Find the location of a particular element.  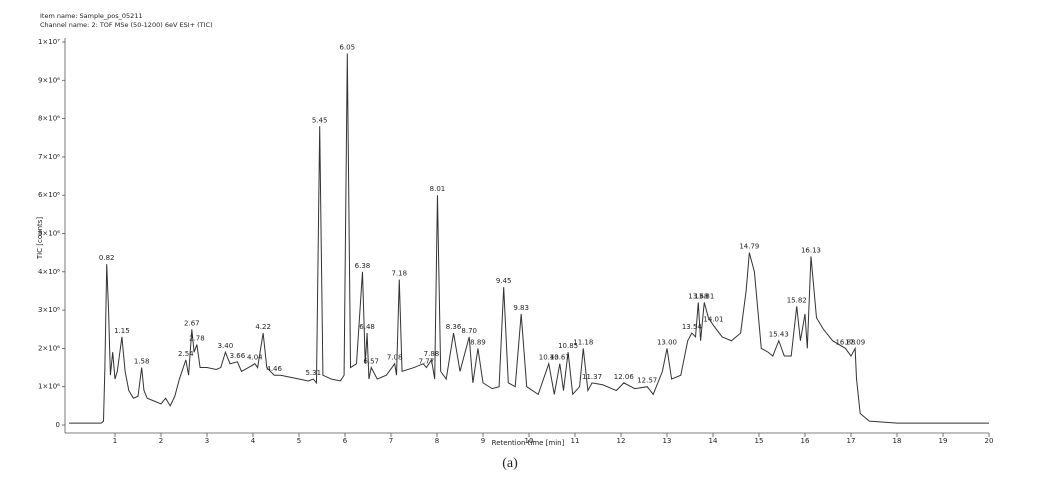

x-tick-label: 7 is located at coordinates (391, 441).